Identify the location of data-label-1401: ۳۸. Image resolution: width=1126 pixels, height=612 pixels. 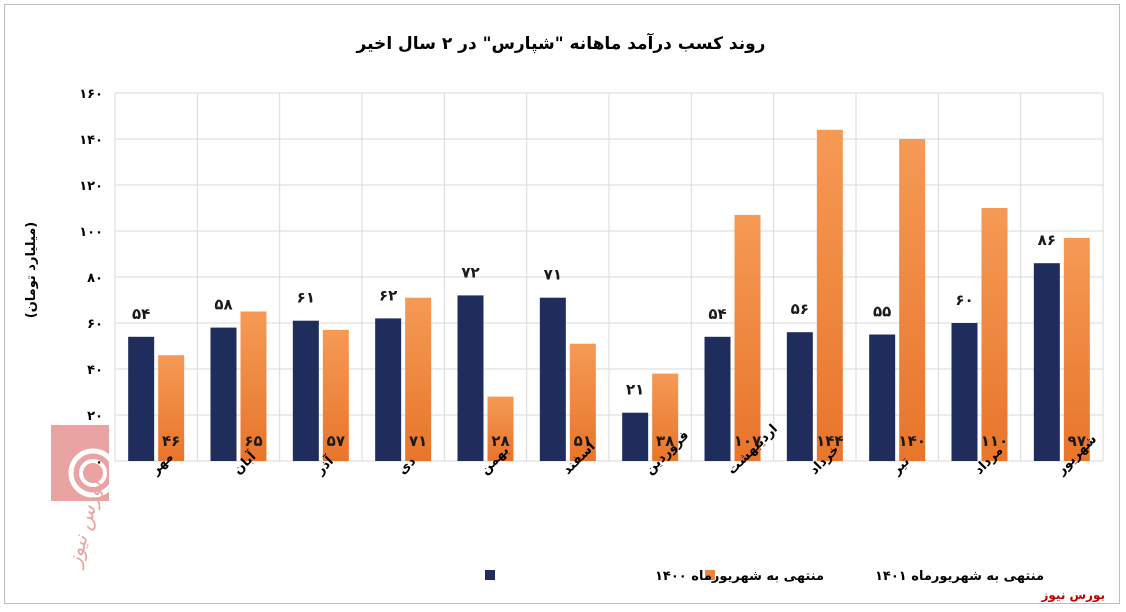
(665, 441).